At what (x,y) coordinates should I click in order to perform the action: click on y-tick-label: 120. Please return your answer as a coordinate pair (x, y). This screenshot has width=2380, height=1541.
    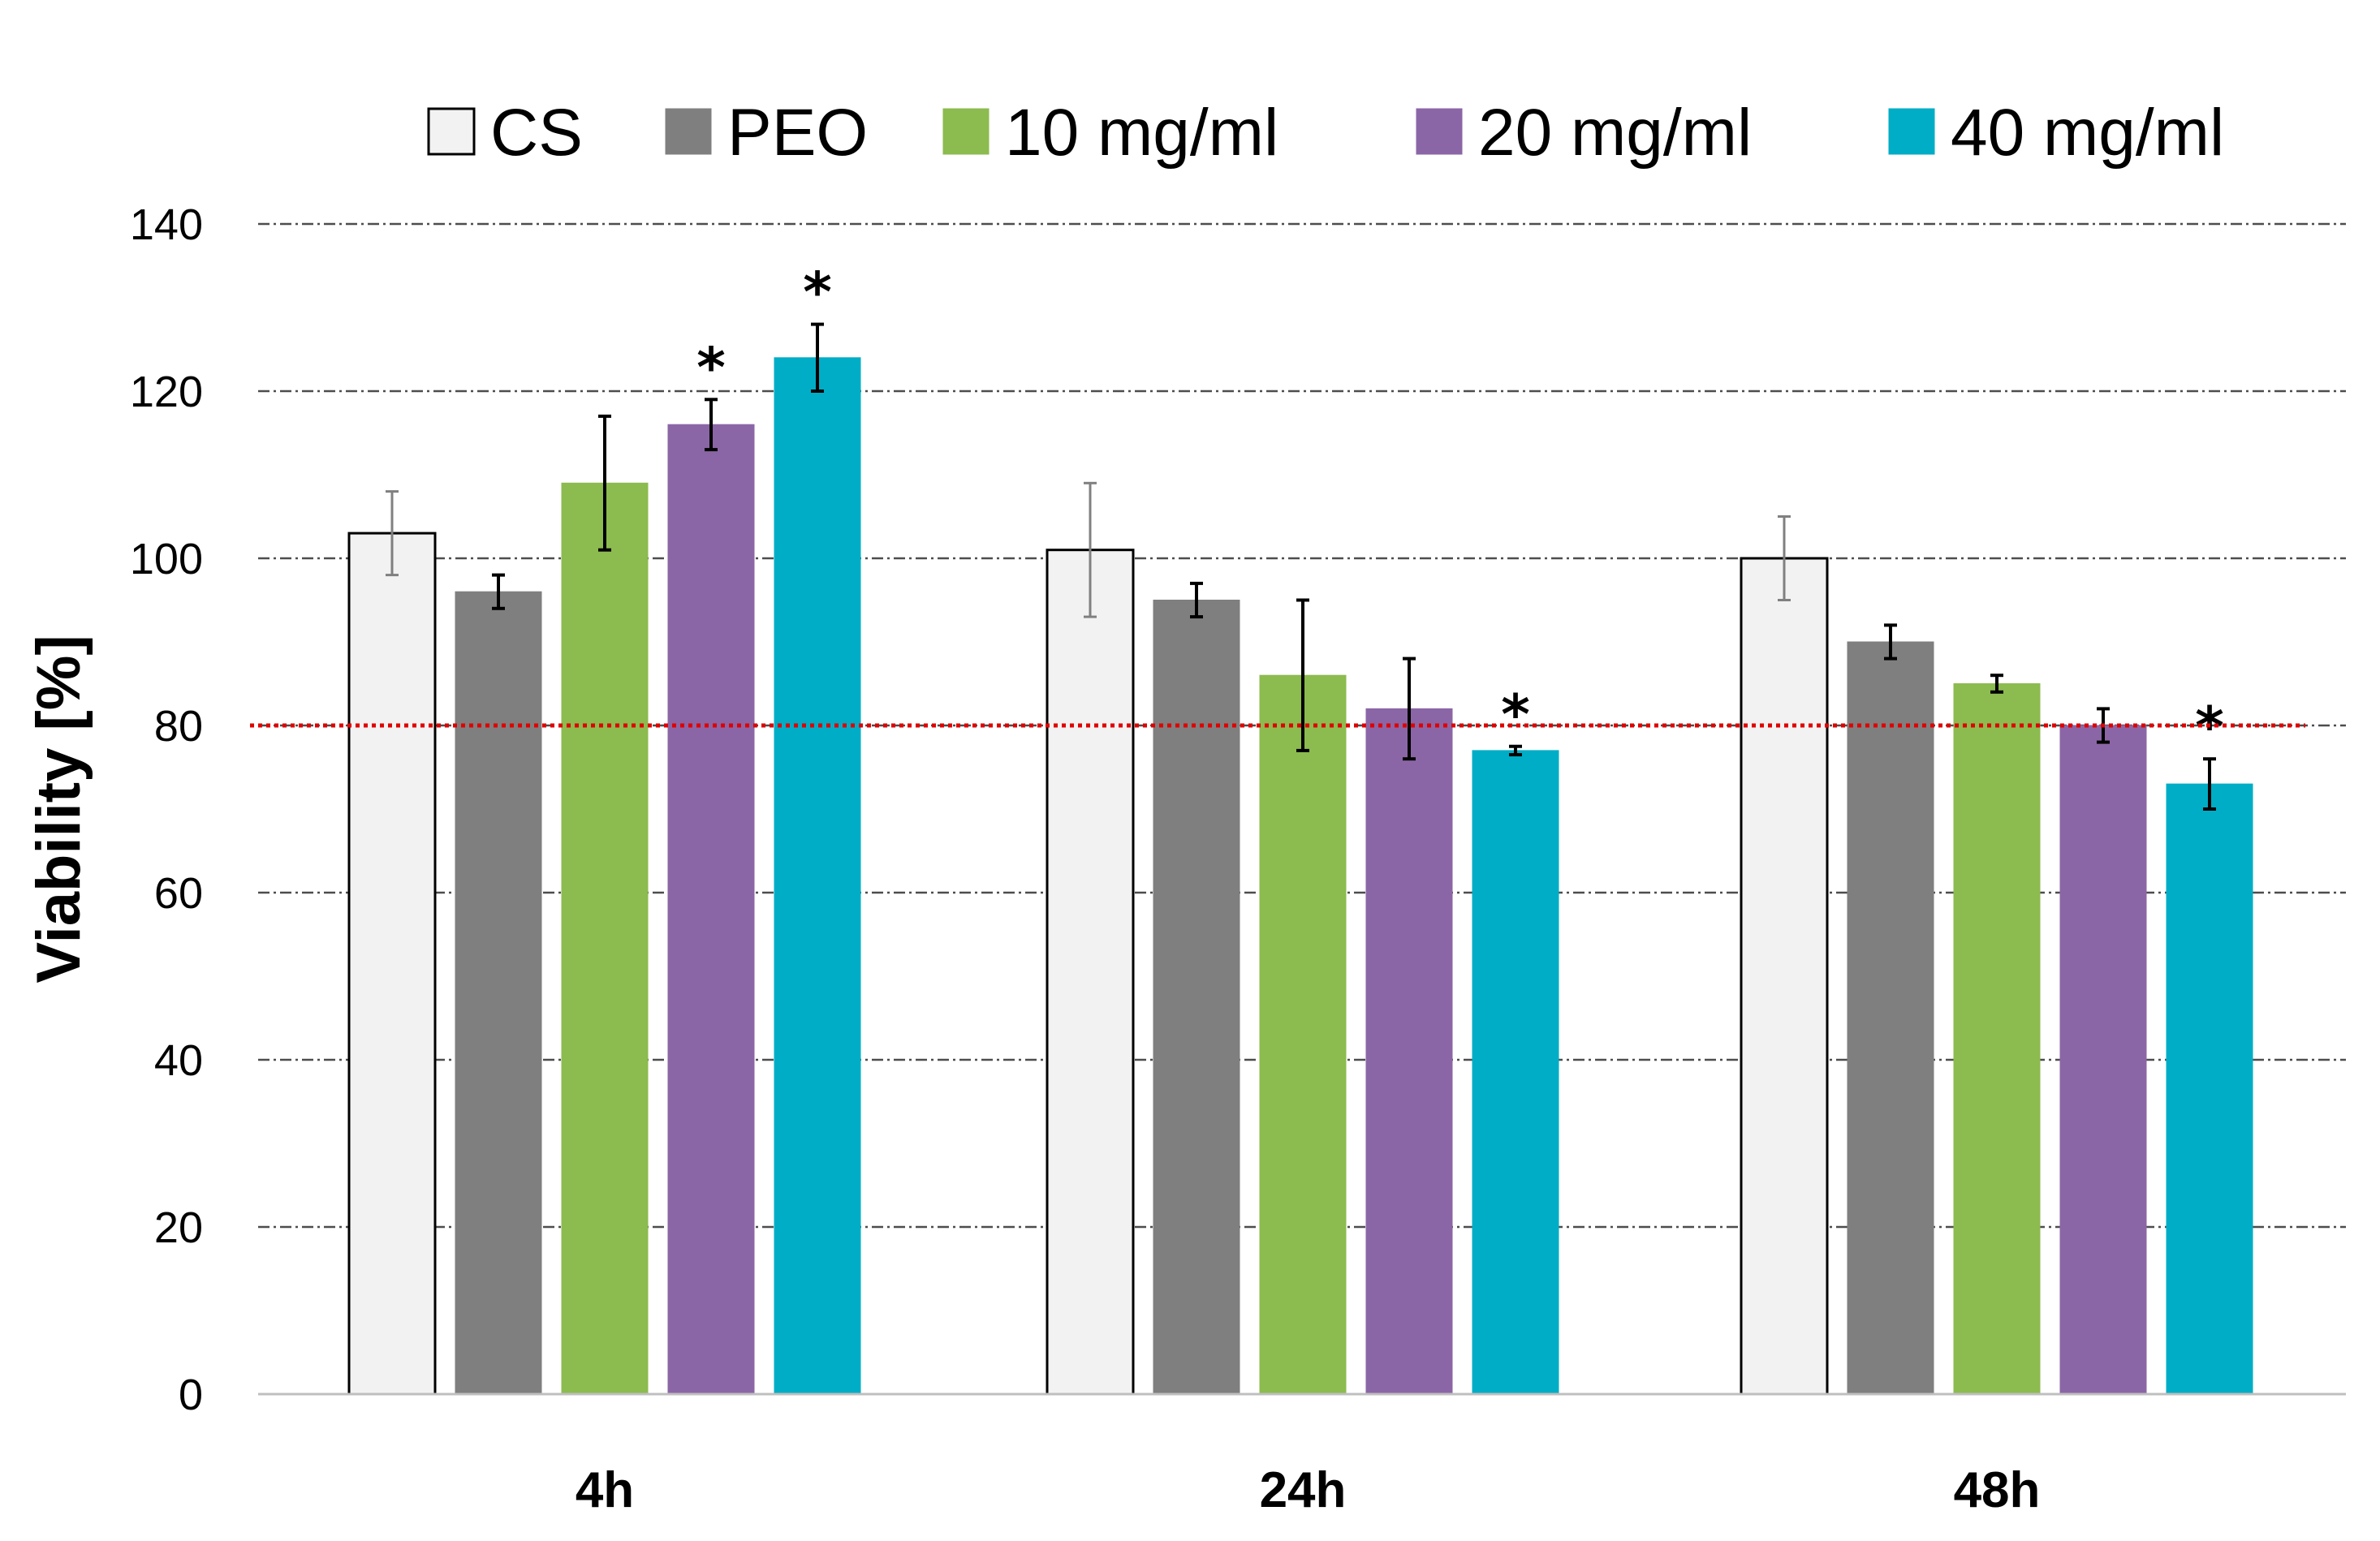
    Looking at the image, I should click on (167, 392).